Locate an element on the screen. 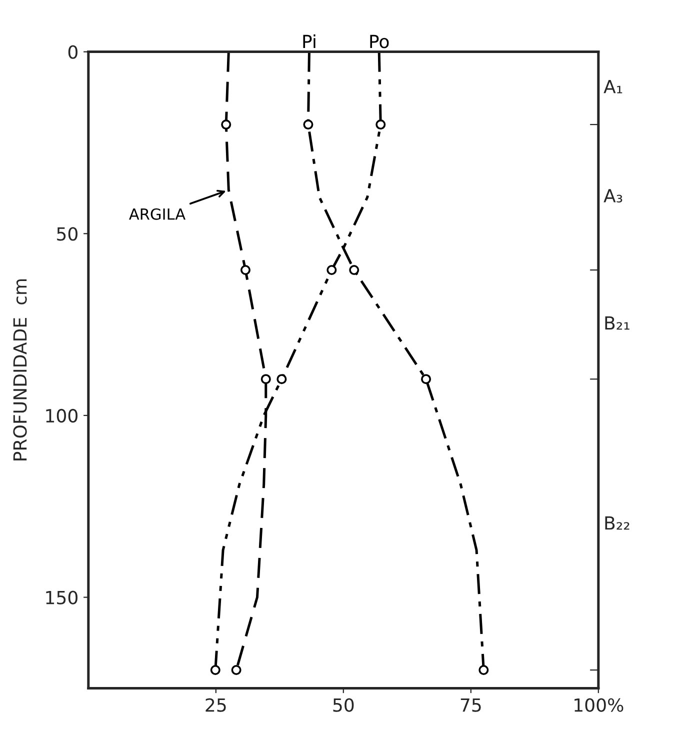  x-tick-label: 50 is located at coordinates (343, 705).